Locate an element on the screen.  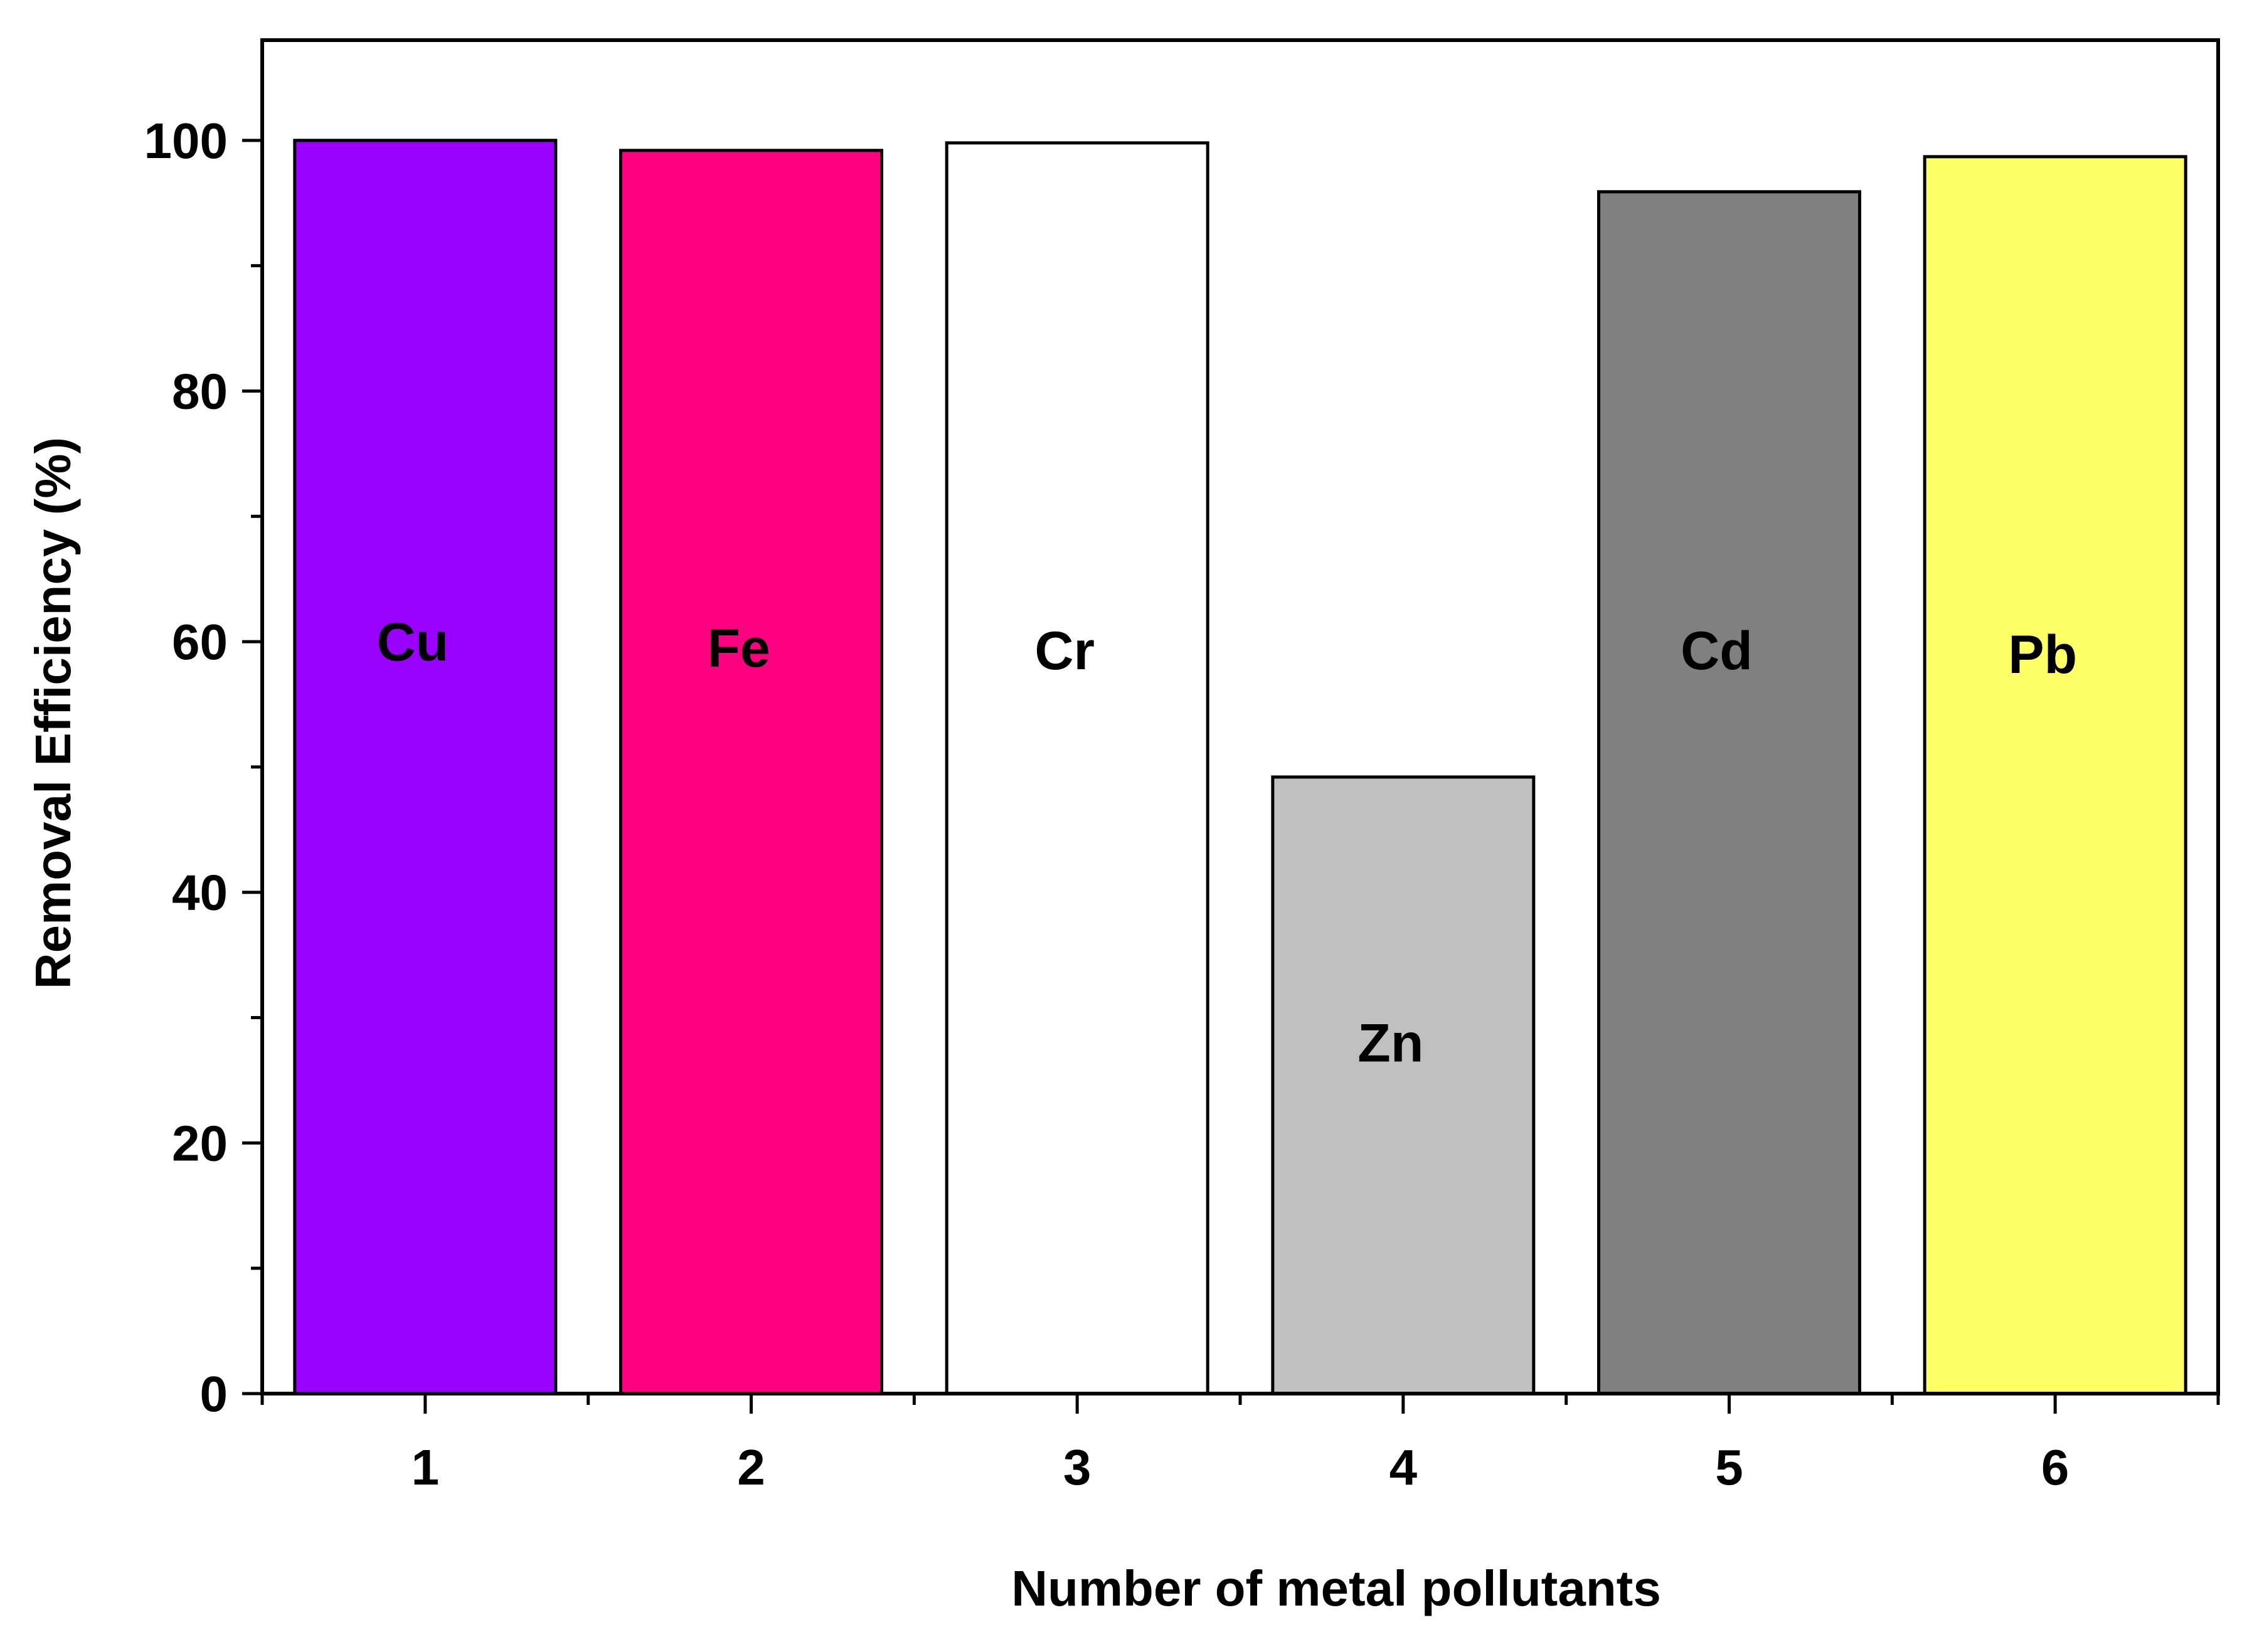
bar-label-cd: Cd is located at coordinates (1717, 651).